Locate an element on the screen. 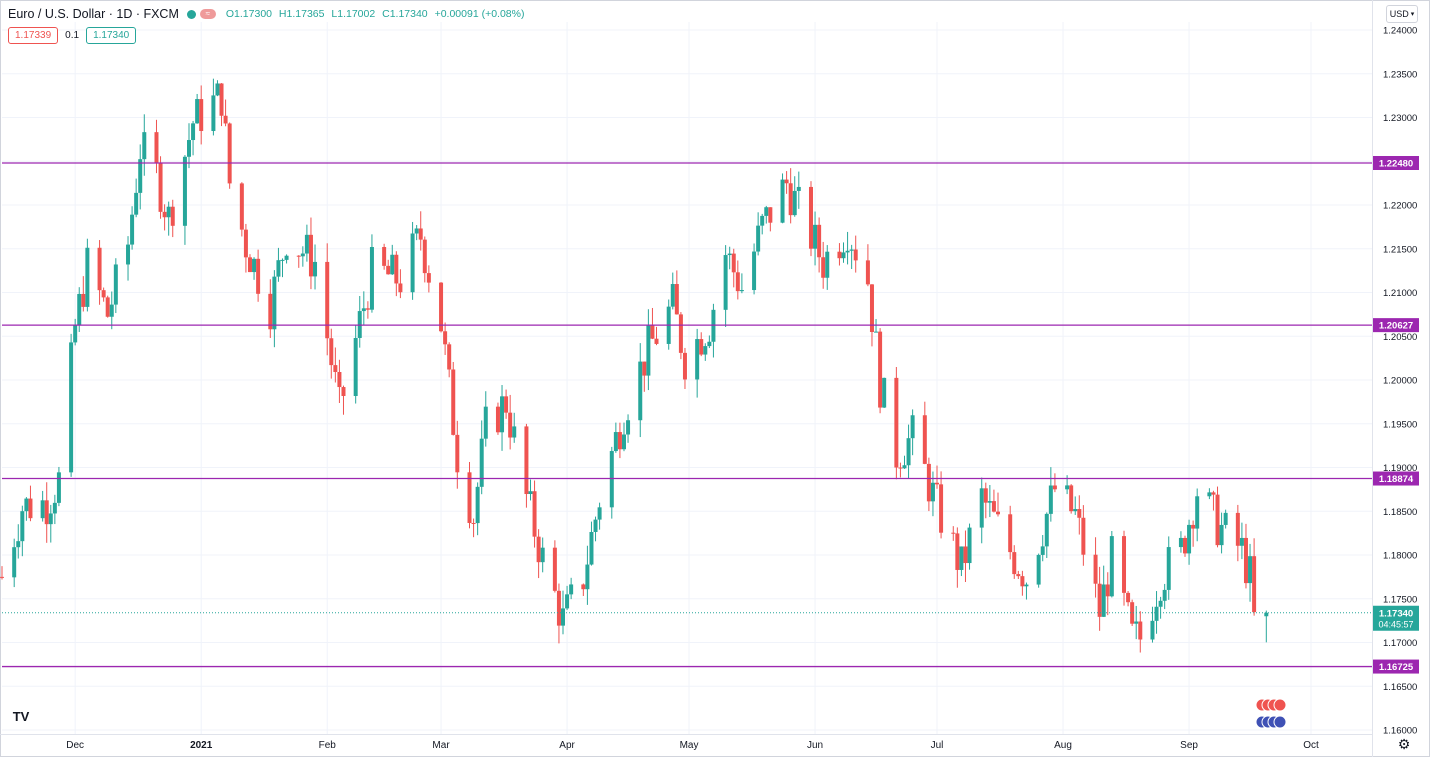  symbol-title: Euro / U.S. Dollar · 1D · FXCM is located at coordinates (93, 14).